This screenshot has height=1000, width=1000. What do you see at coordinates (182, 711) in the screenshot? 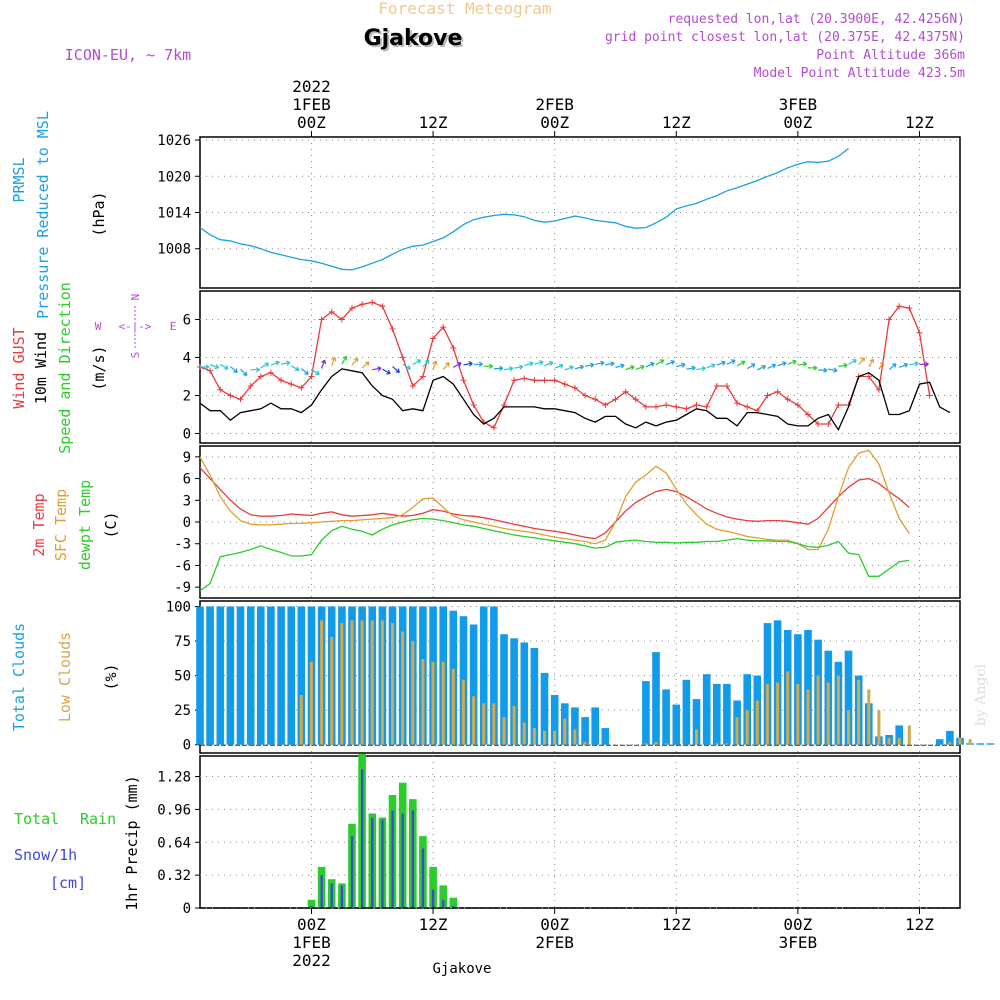
I see `clouds-ytick-label: 25` at bounding box center [182, 711].